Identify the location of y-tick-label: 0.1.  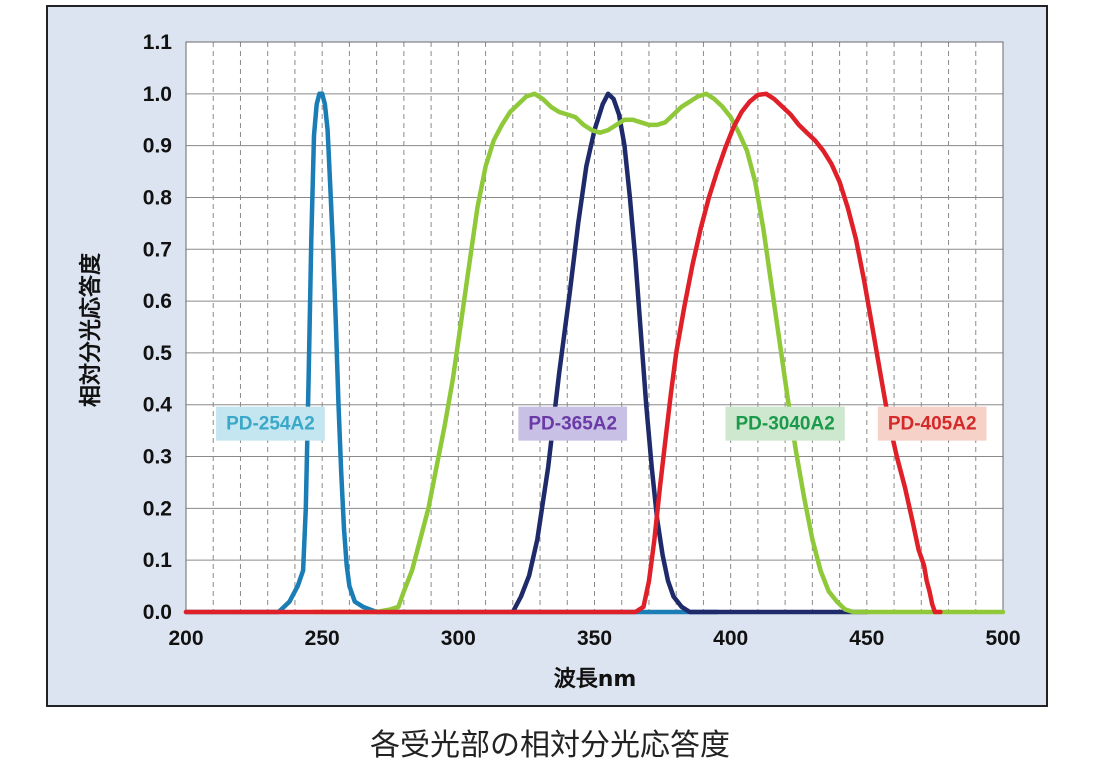
(158, 560).